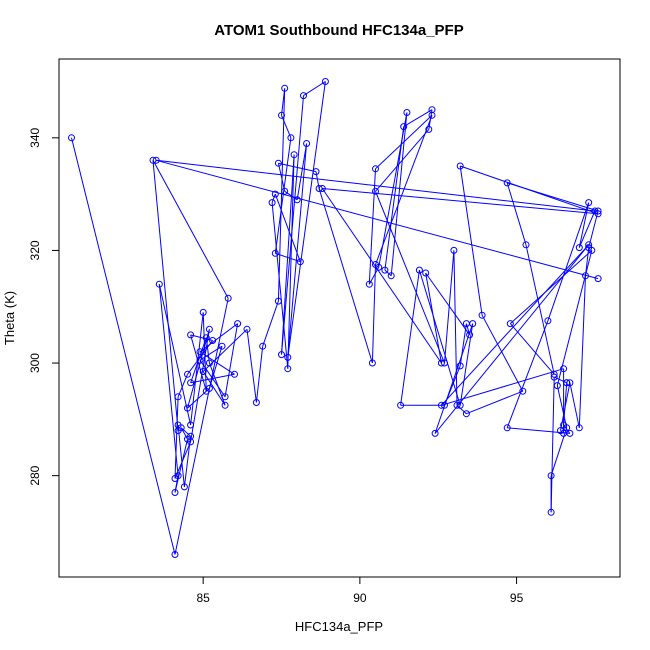 This screenshot has height=650, width=650. What do you see at coordinates (338, 30) in the screenshot?
I see `chart-title: ATOM1 Southbound HFC134a_PFP` at bounding box center [338, 30].